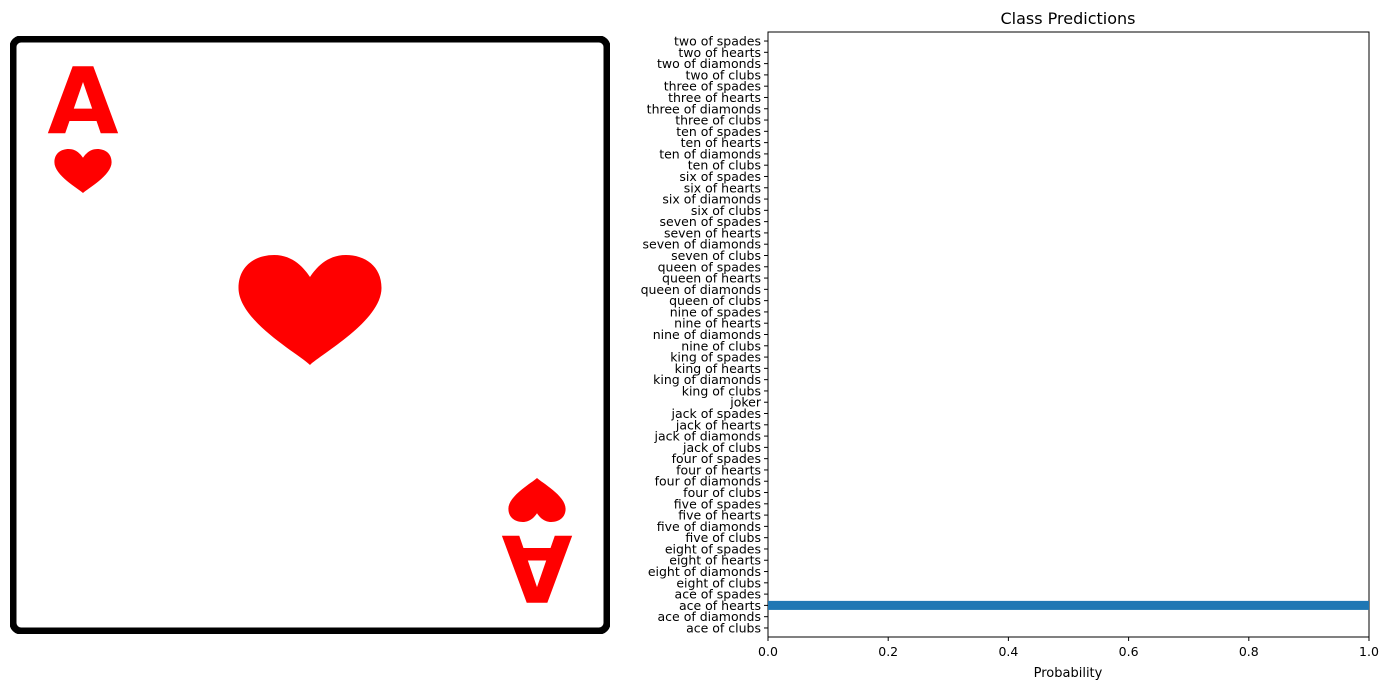 The width and height of the screenshot is (1390, 690). Describe the element at coordinates (721, 447) in the screenshot. I see `y-tick-label: jack of clubs` at that location.